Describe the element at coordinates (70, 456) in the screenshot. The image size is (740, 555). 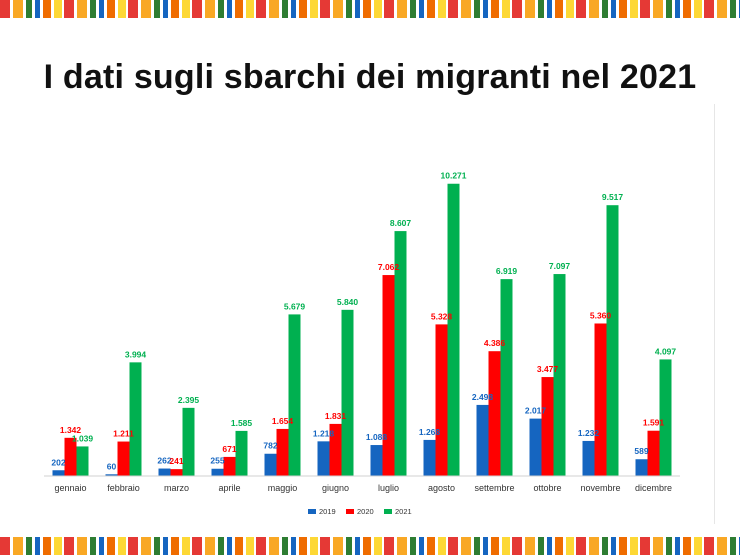
I see `bar-2020-gennaio` at that location.